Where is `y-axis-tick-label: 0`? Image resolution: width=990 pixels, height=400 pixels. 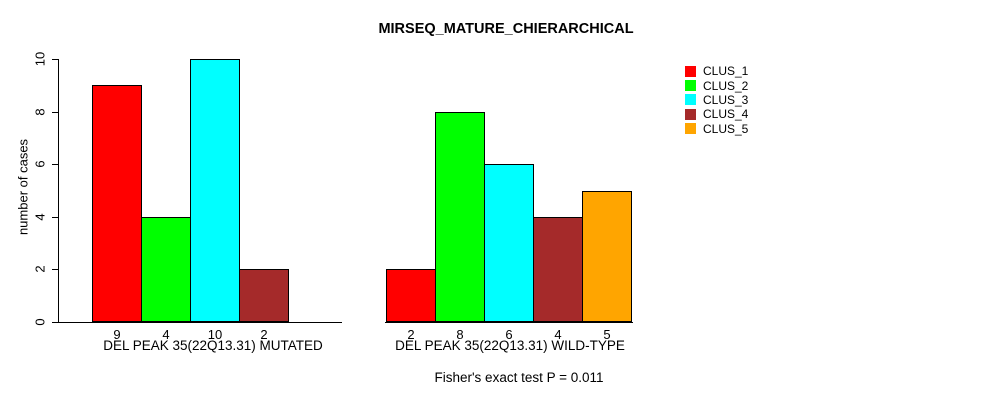
y-axis-tick-label: 0 is located at coordinates (40, 322).